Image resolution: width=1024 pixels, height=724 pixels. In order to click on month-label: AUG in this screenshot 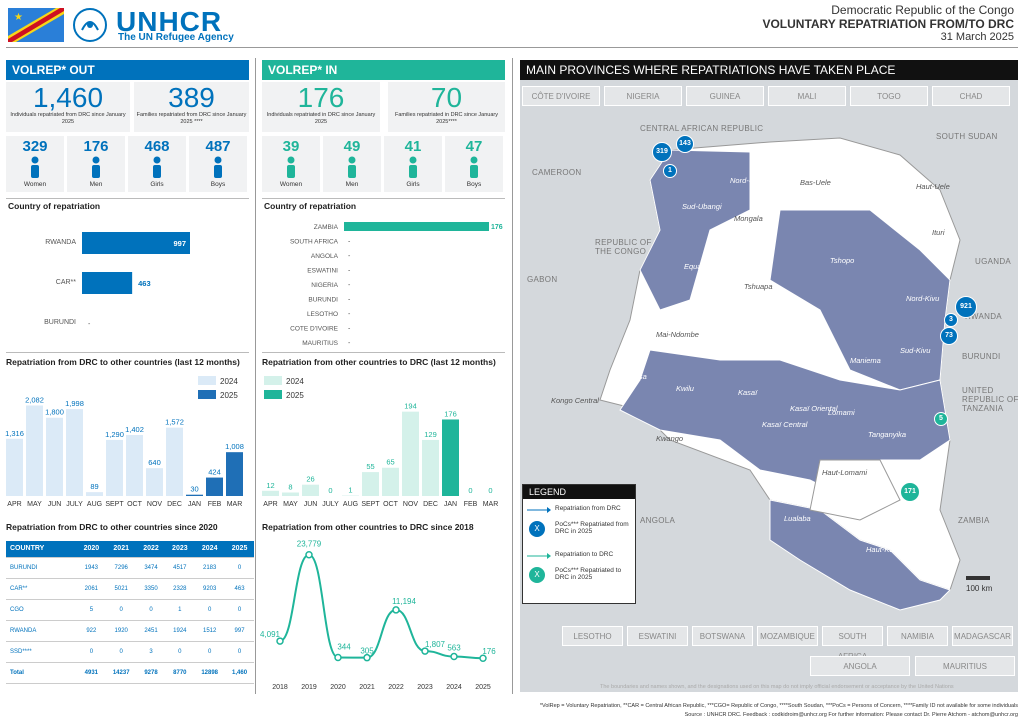, I will do `click(350, 504)`.